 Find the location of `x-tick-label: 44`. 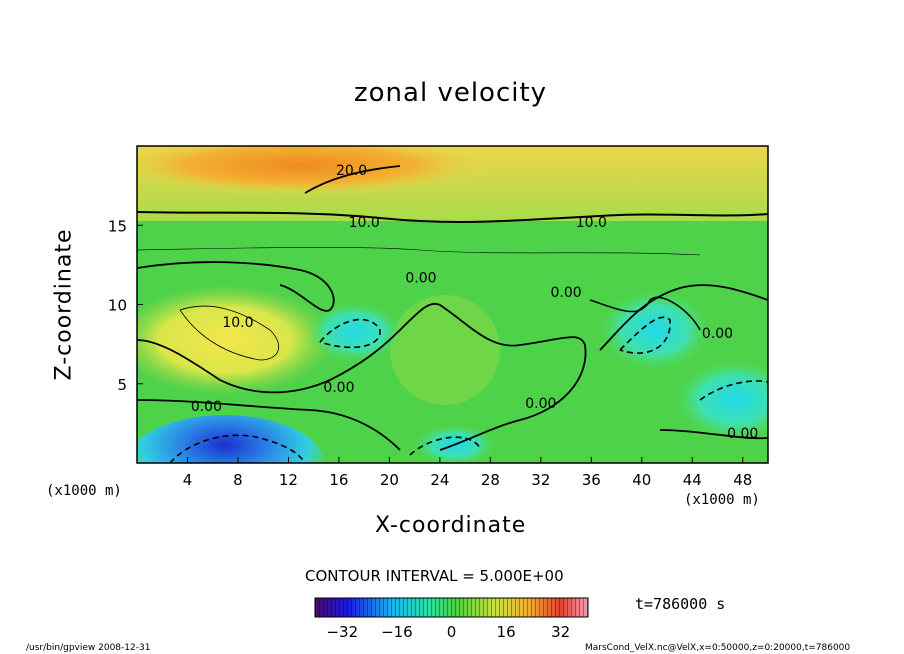

x-tick-label: 44 is located at coordinates (692, 480).